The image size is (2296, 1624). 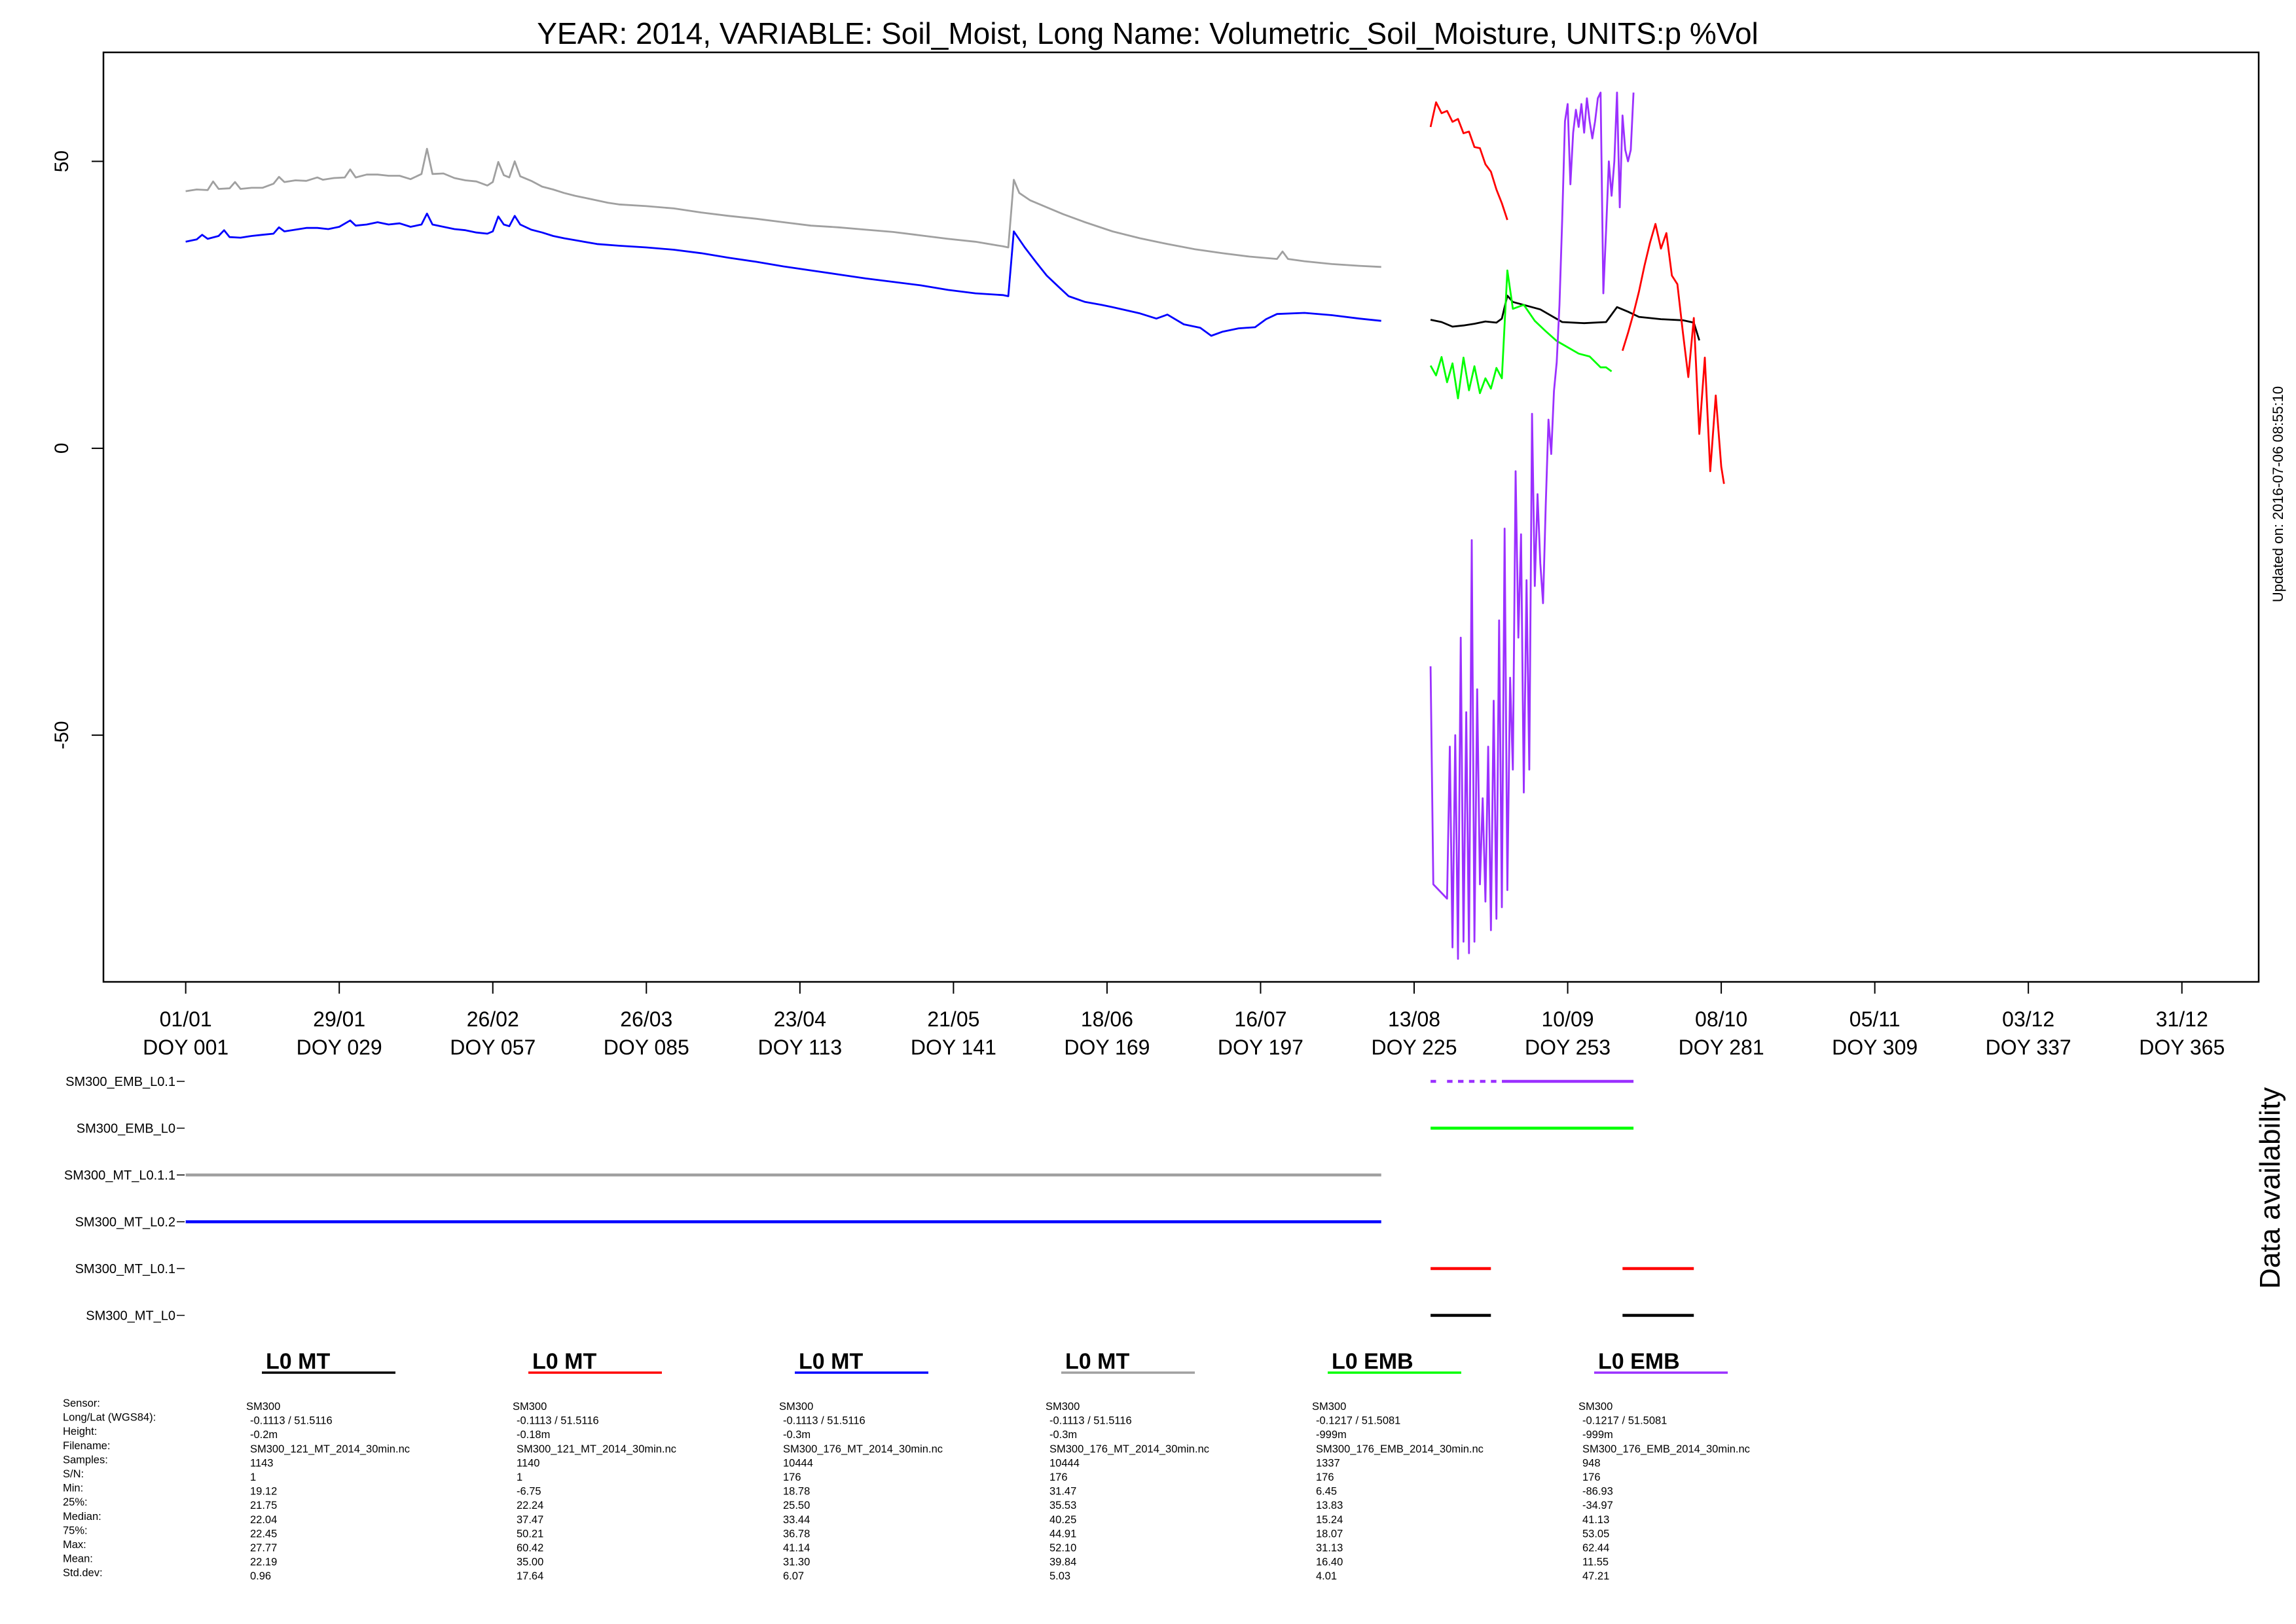 I want to click on metadata-value: 1337, so click(x=1328, y=1463).